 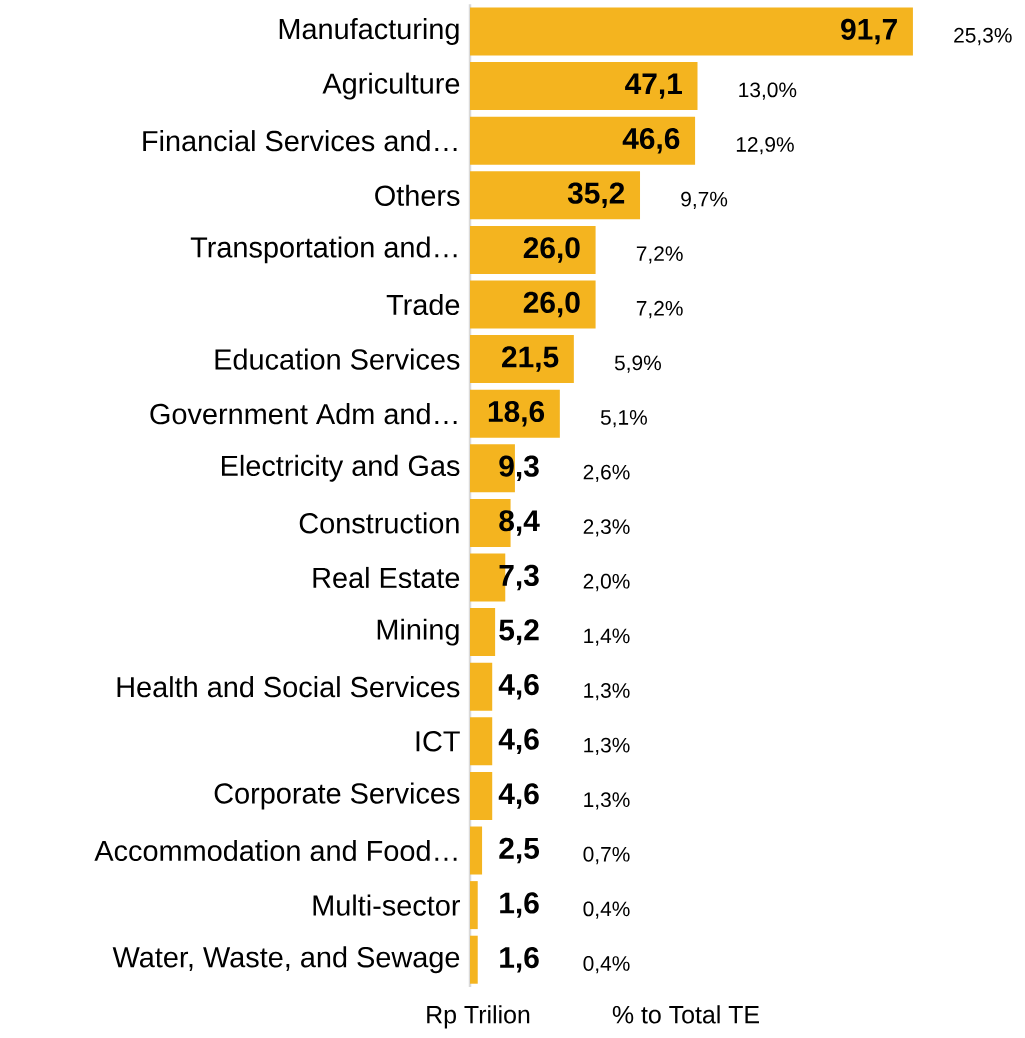 What do you see at coordinates (438, 741) in the screenshot?
I see `y-tick-label: ICT` at bounding box center [438, 741].